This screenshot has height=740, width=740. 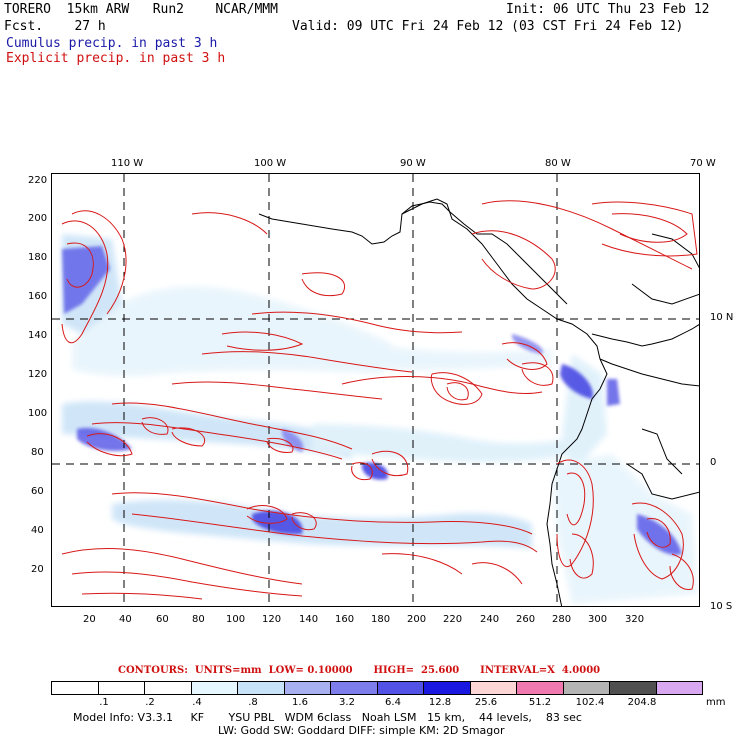 What do you see at coordinates (38, 335) in the screenshot?
I see `y-tick: 140` at bounding box center [38, 335].